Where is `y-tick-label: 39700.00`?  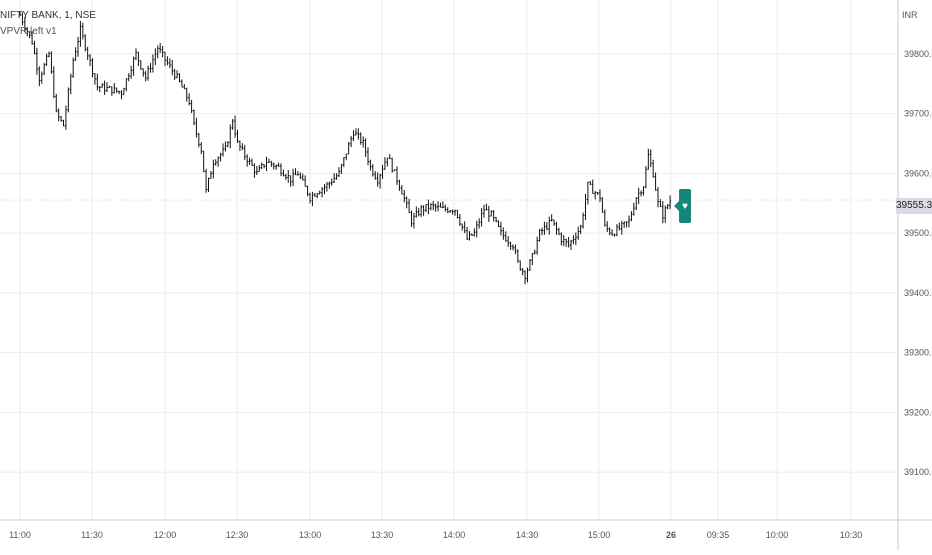
y-tick-label: 39700.00 is located at coordinates (918, 114).